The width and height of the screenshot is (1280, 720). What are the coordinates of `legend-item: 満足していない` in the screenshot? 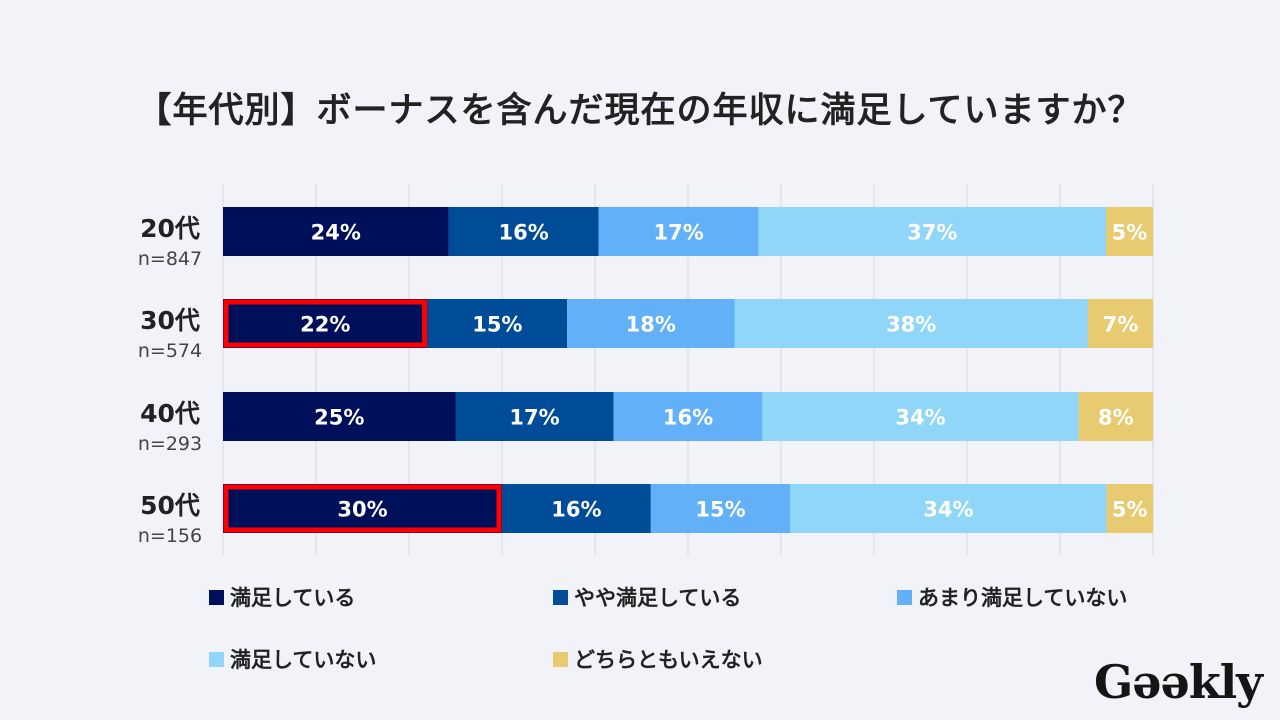 It's located at (292, 659).